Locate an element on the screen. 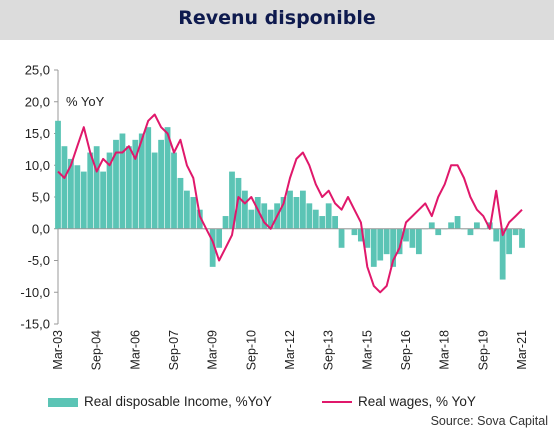 The height and width of the screenshot is (437, 554). header-bar: Revenu disponible is located at coordinates (277, 20).